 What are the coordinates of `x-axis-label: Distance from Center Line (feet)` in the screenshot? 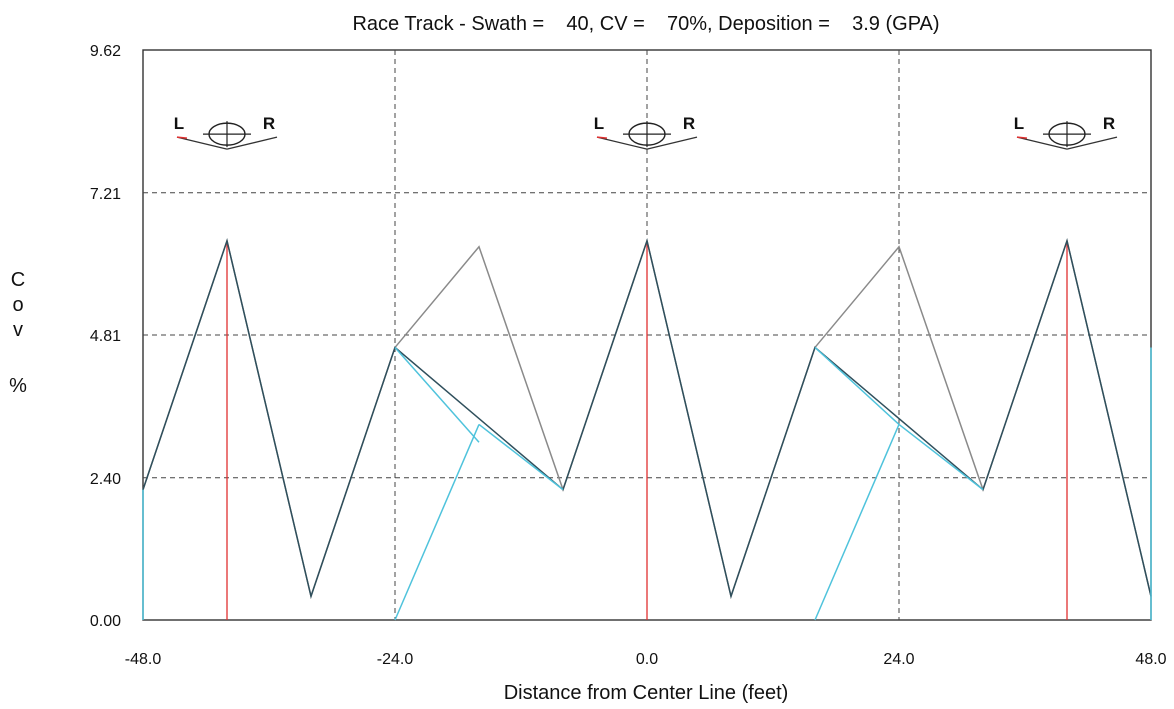 It's located at (646, 693).